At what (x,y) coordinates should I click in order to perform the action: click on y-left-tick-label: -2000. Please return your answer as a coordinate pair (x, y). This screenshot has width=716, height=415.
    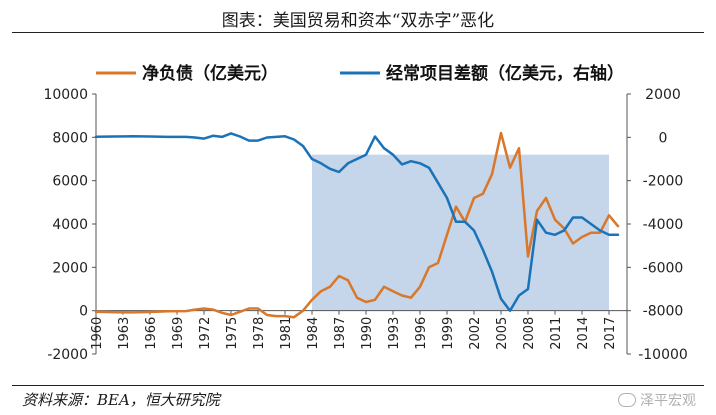
    Looking at the image, I should click on (67, 355).